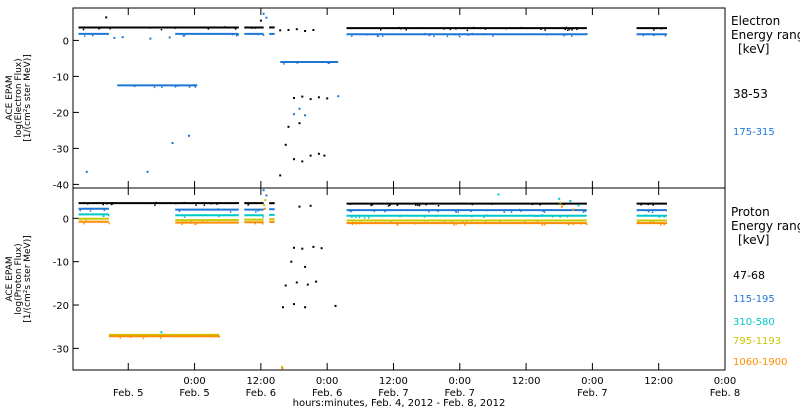 The image size is (800, 410). I want to click on electron-ytick-label: 0, so click(66, 41).